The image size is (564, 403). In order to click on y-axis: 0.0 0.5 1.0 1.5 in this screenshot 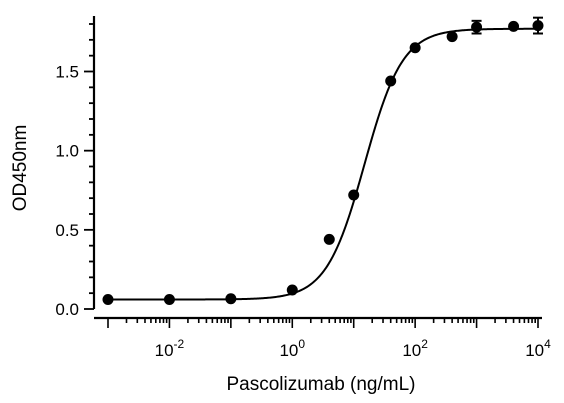, I will do `click(75, 167)`.